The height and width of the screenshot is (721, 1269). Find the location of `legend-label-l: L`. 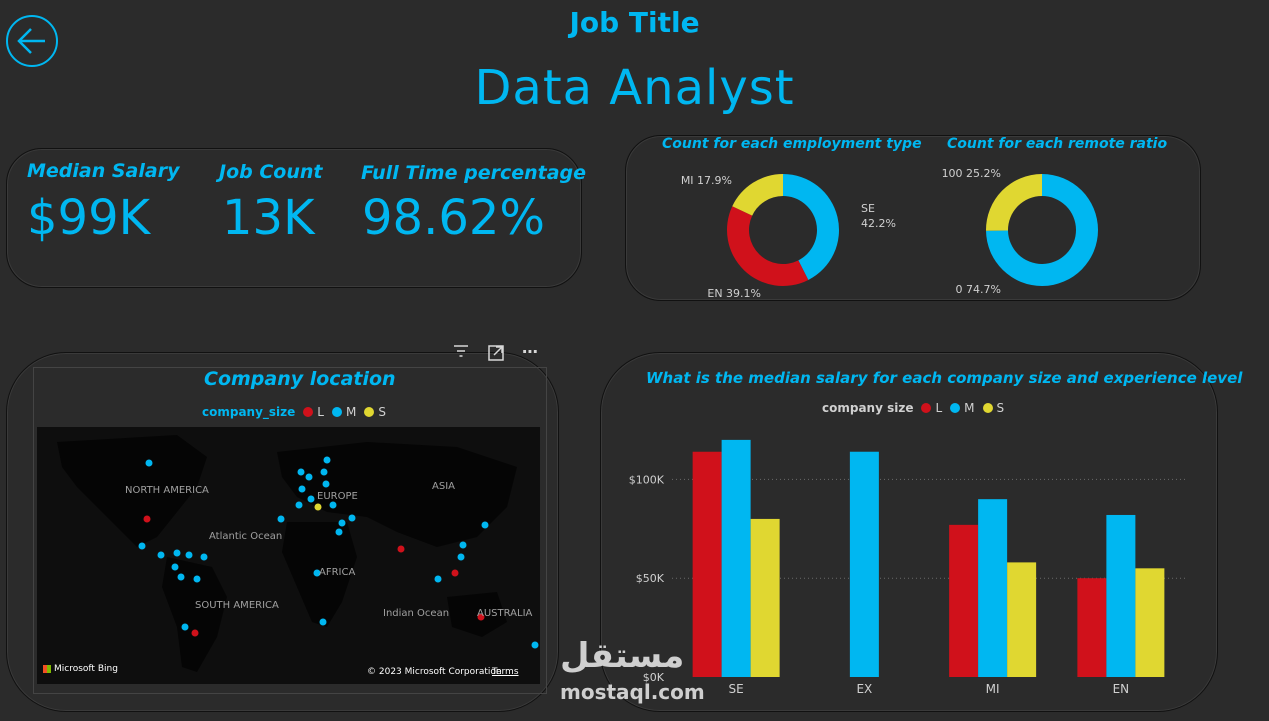

legend-label-l: L is located at coordinates (320, 412).